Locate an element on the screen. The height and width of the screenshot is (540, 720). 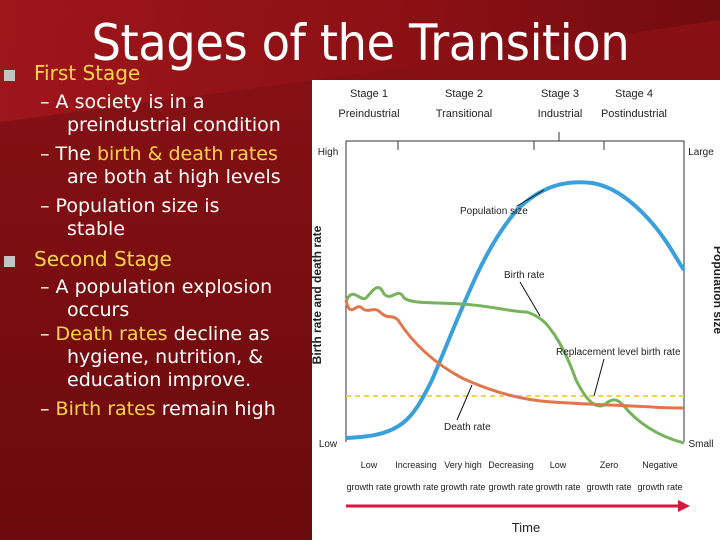
small-label: Small is located at coordinates (700, 444).